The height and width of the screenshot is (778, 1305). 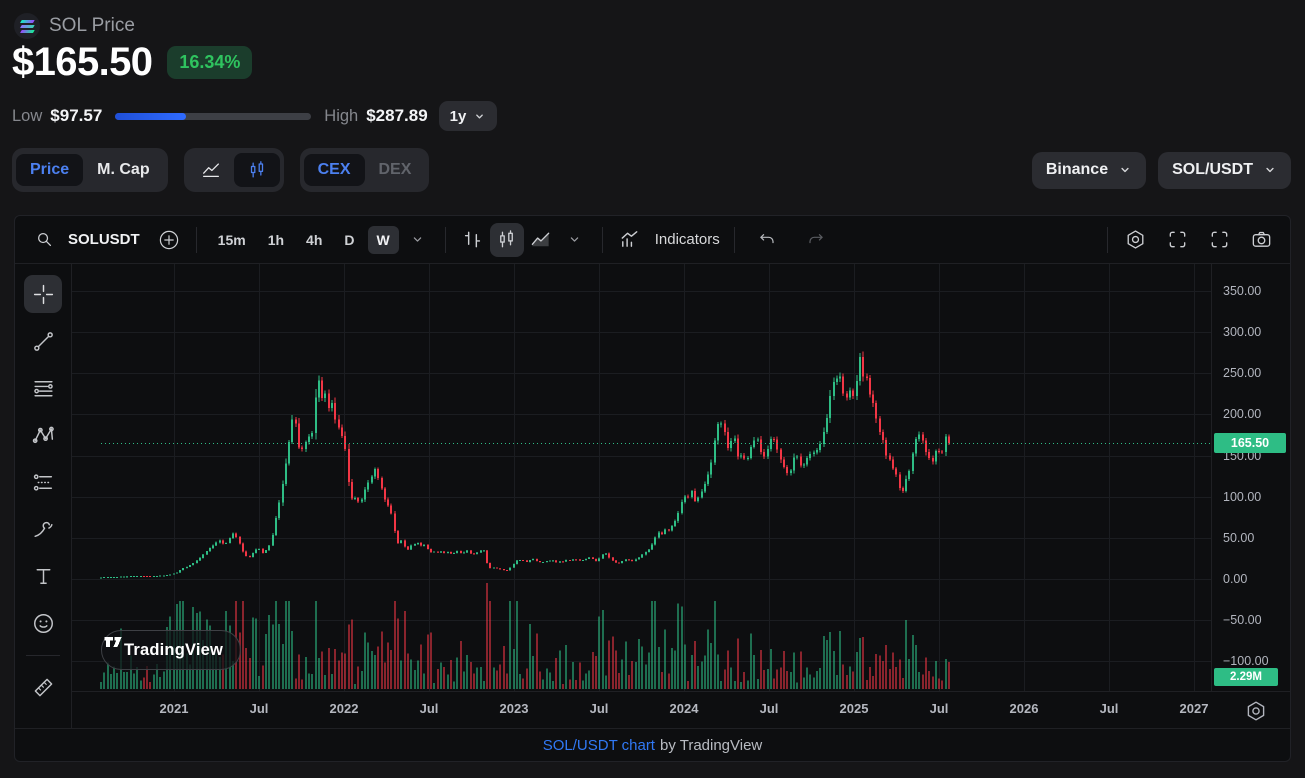 What do you see at coordinates (630, 240) in the screenshot?
I see `indicators-button` at bounding box center [630, 240].